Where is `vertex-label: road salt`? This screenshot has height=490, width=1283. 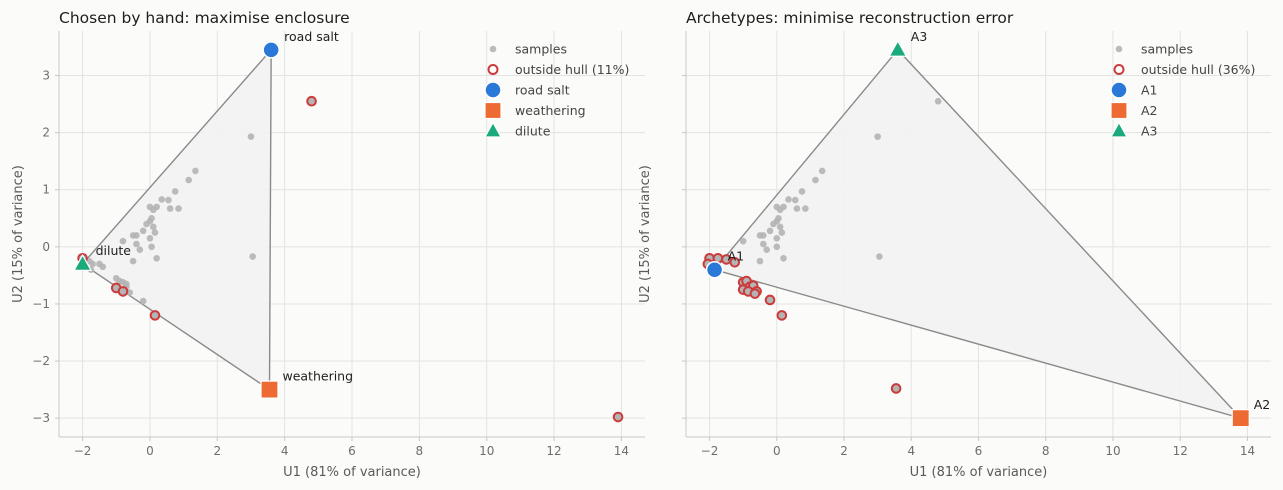 vertex-label: road salt is located at coordinates (311, 36).